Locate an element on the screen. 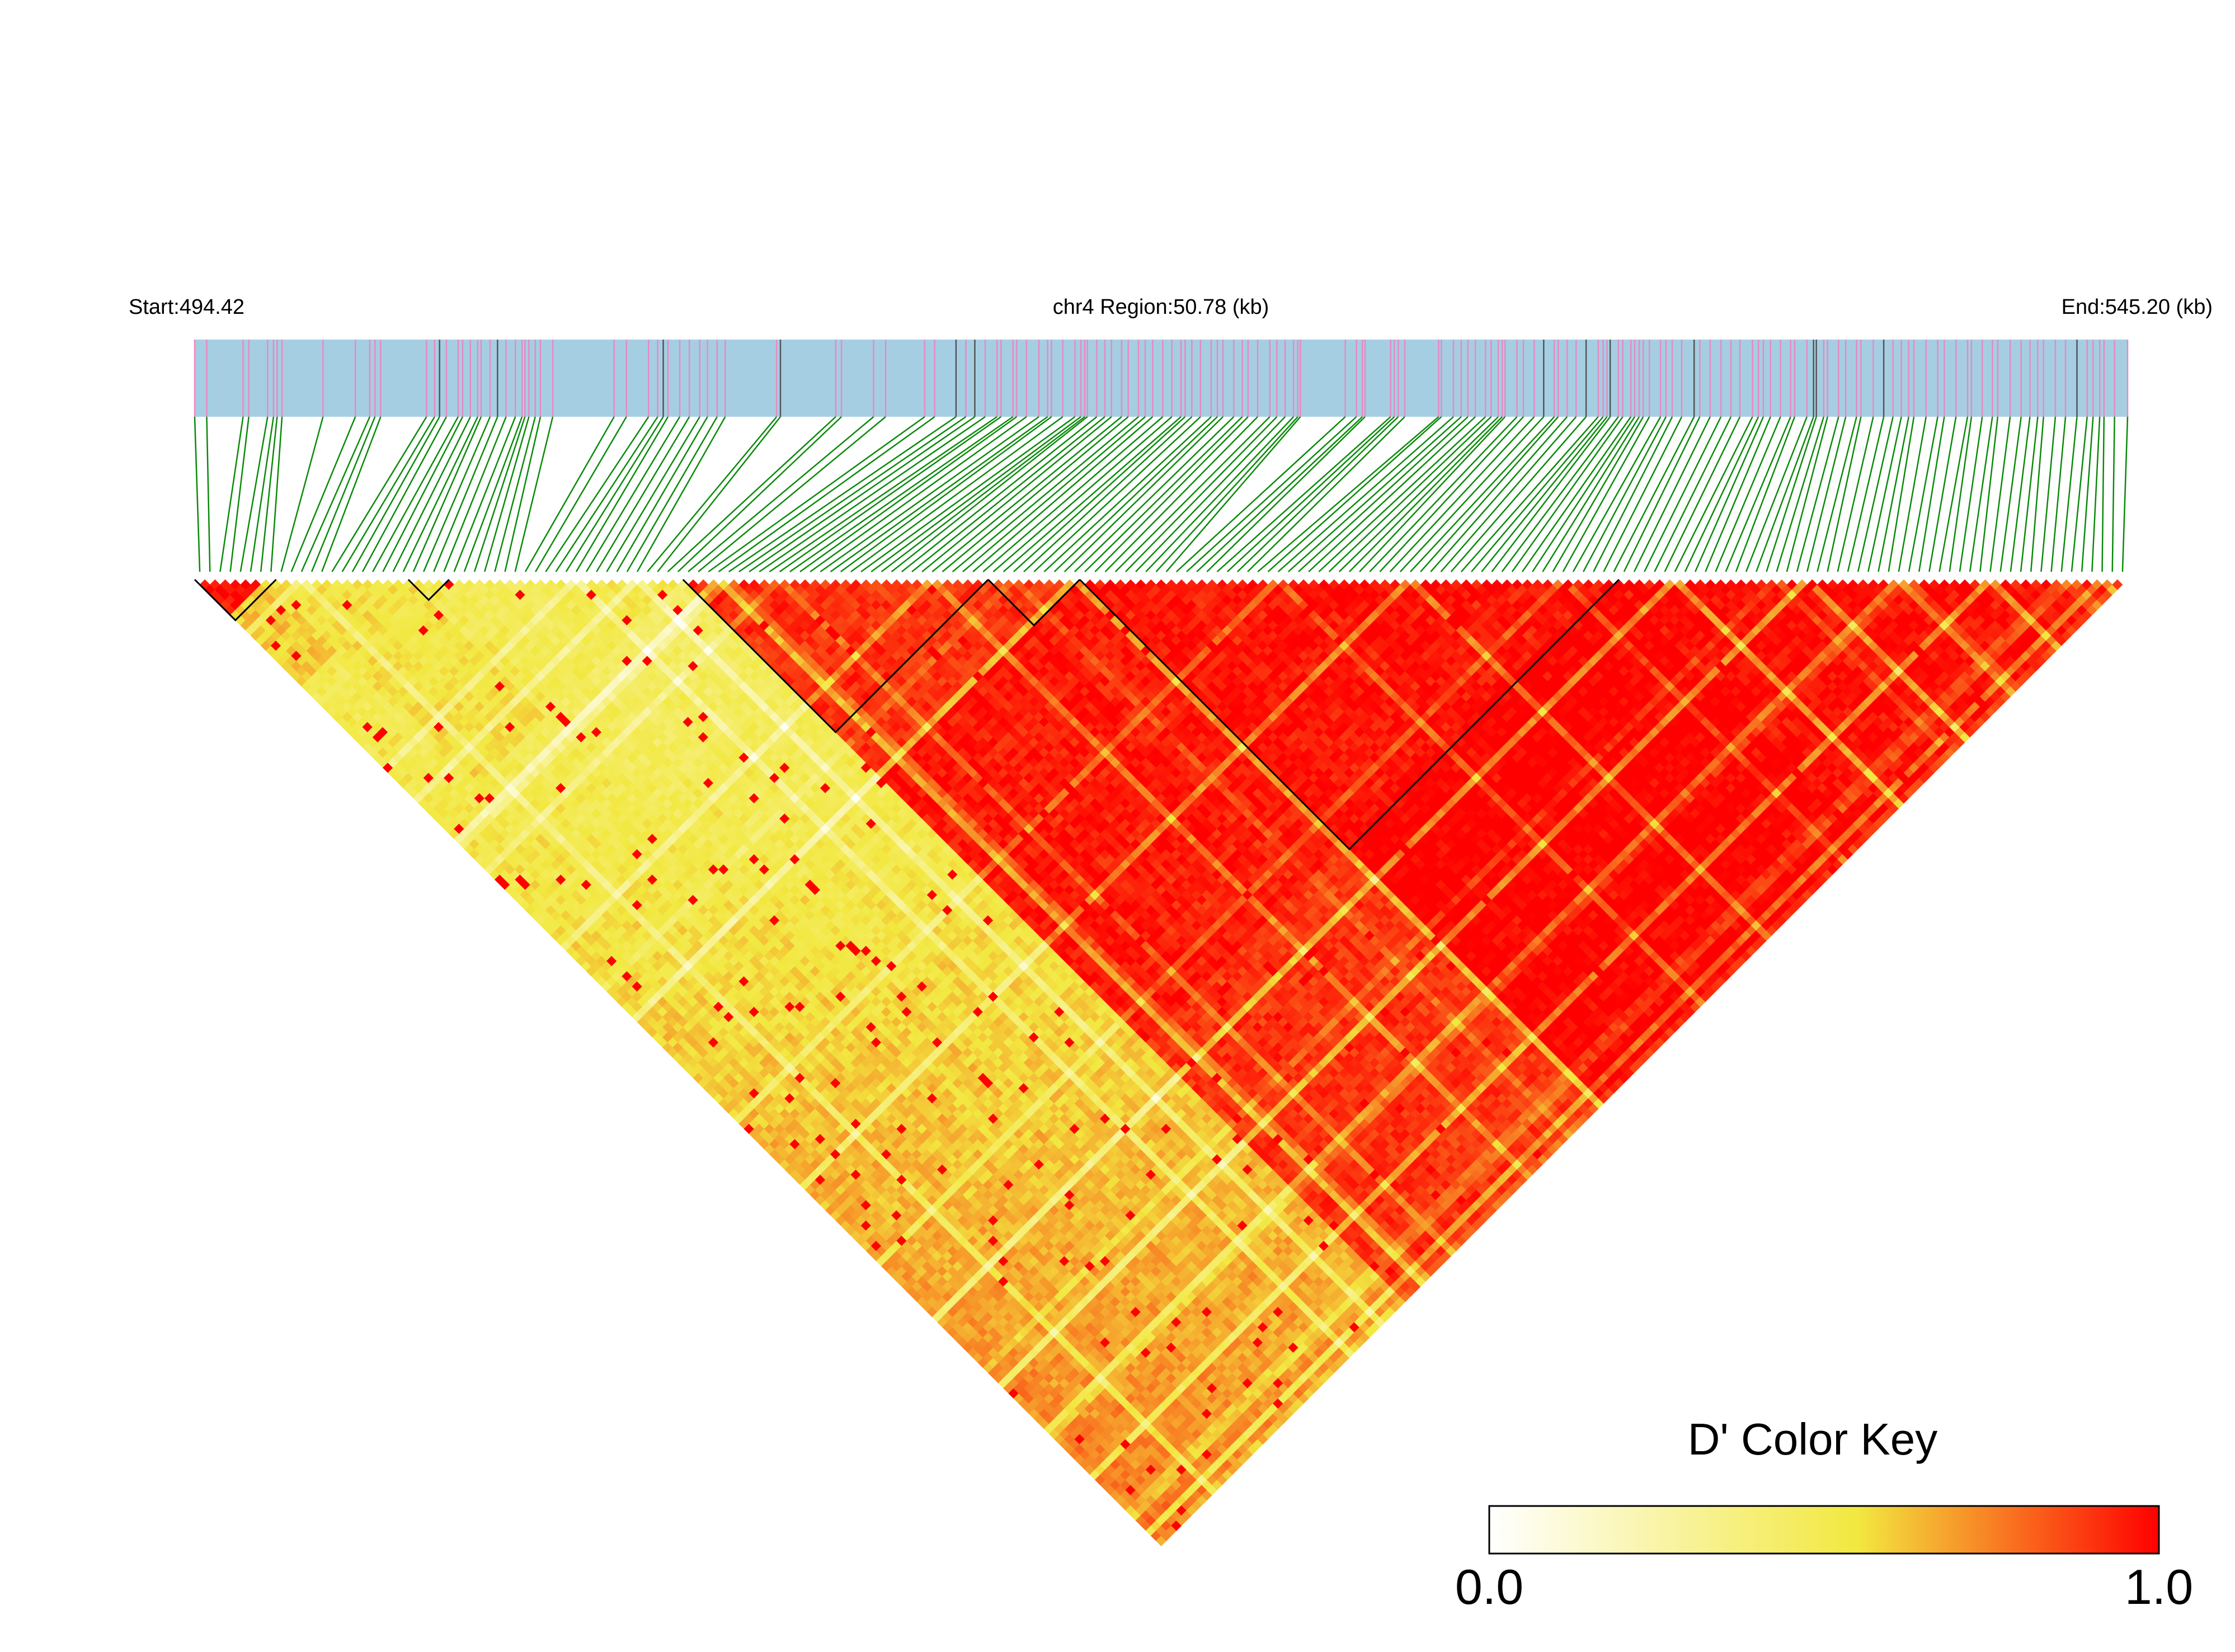 The image size is (2235, 1652). snp-markers is located at coordinates (1161, 379).